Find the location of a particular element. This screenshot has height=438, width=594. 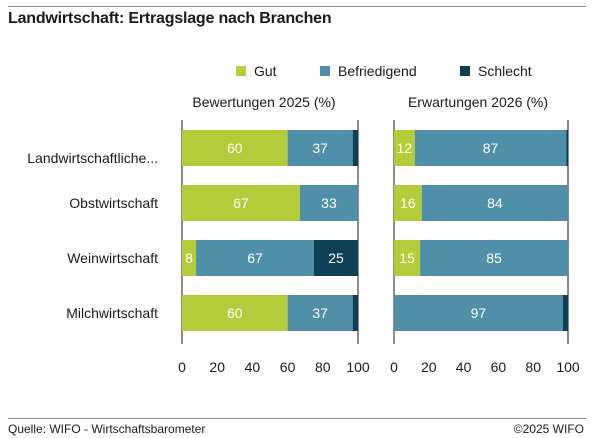

data-label-bar-erwartungen-2026-weinwirtschaft-befriedigend: 85 is located at coordinates (494, 258).